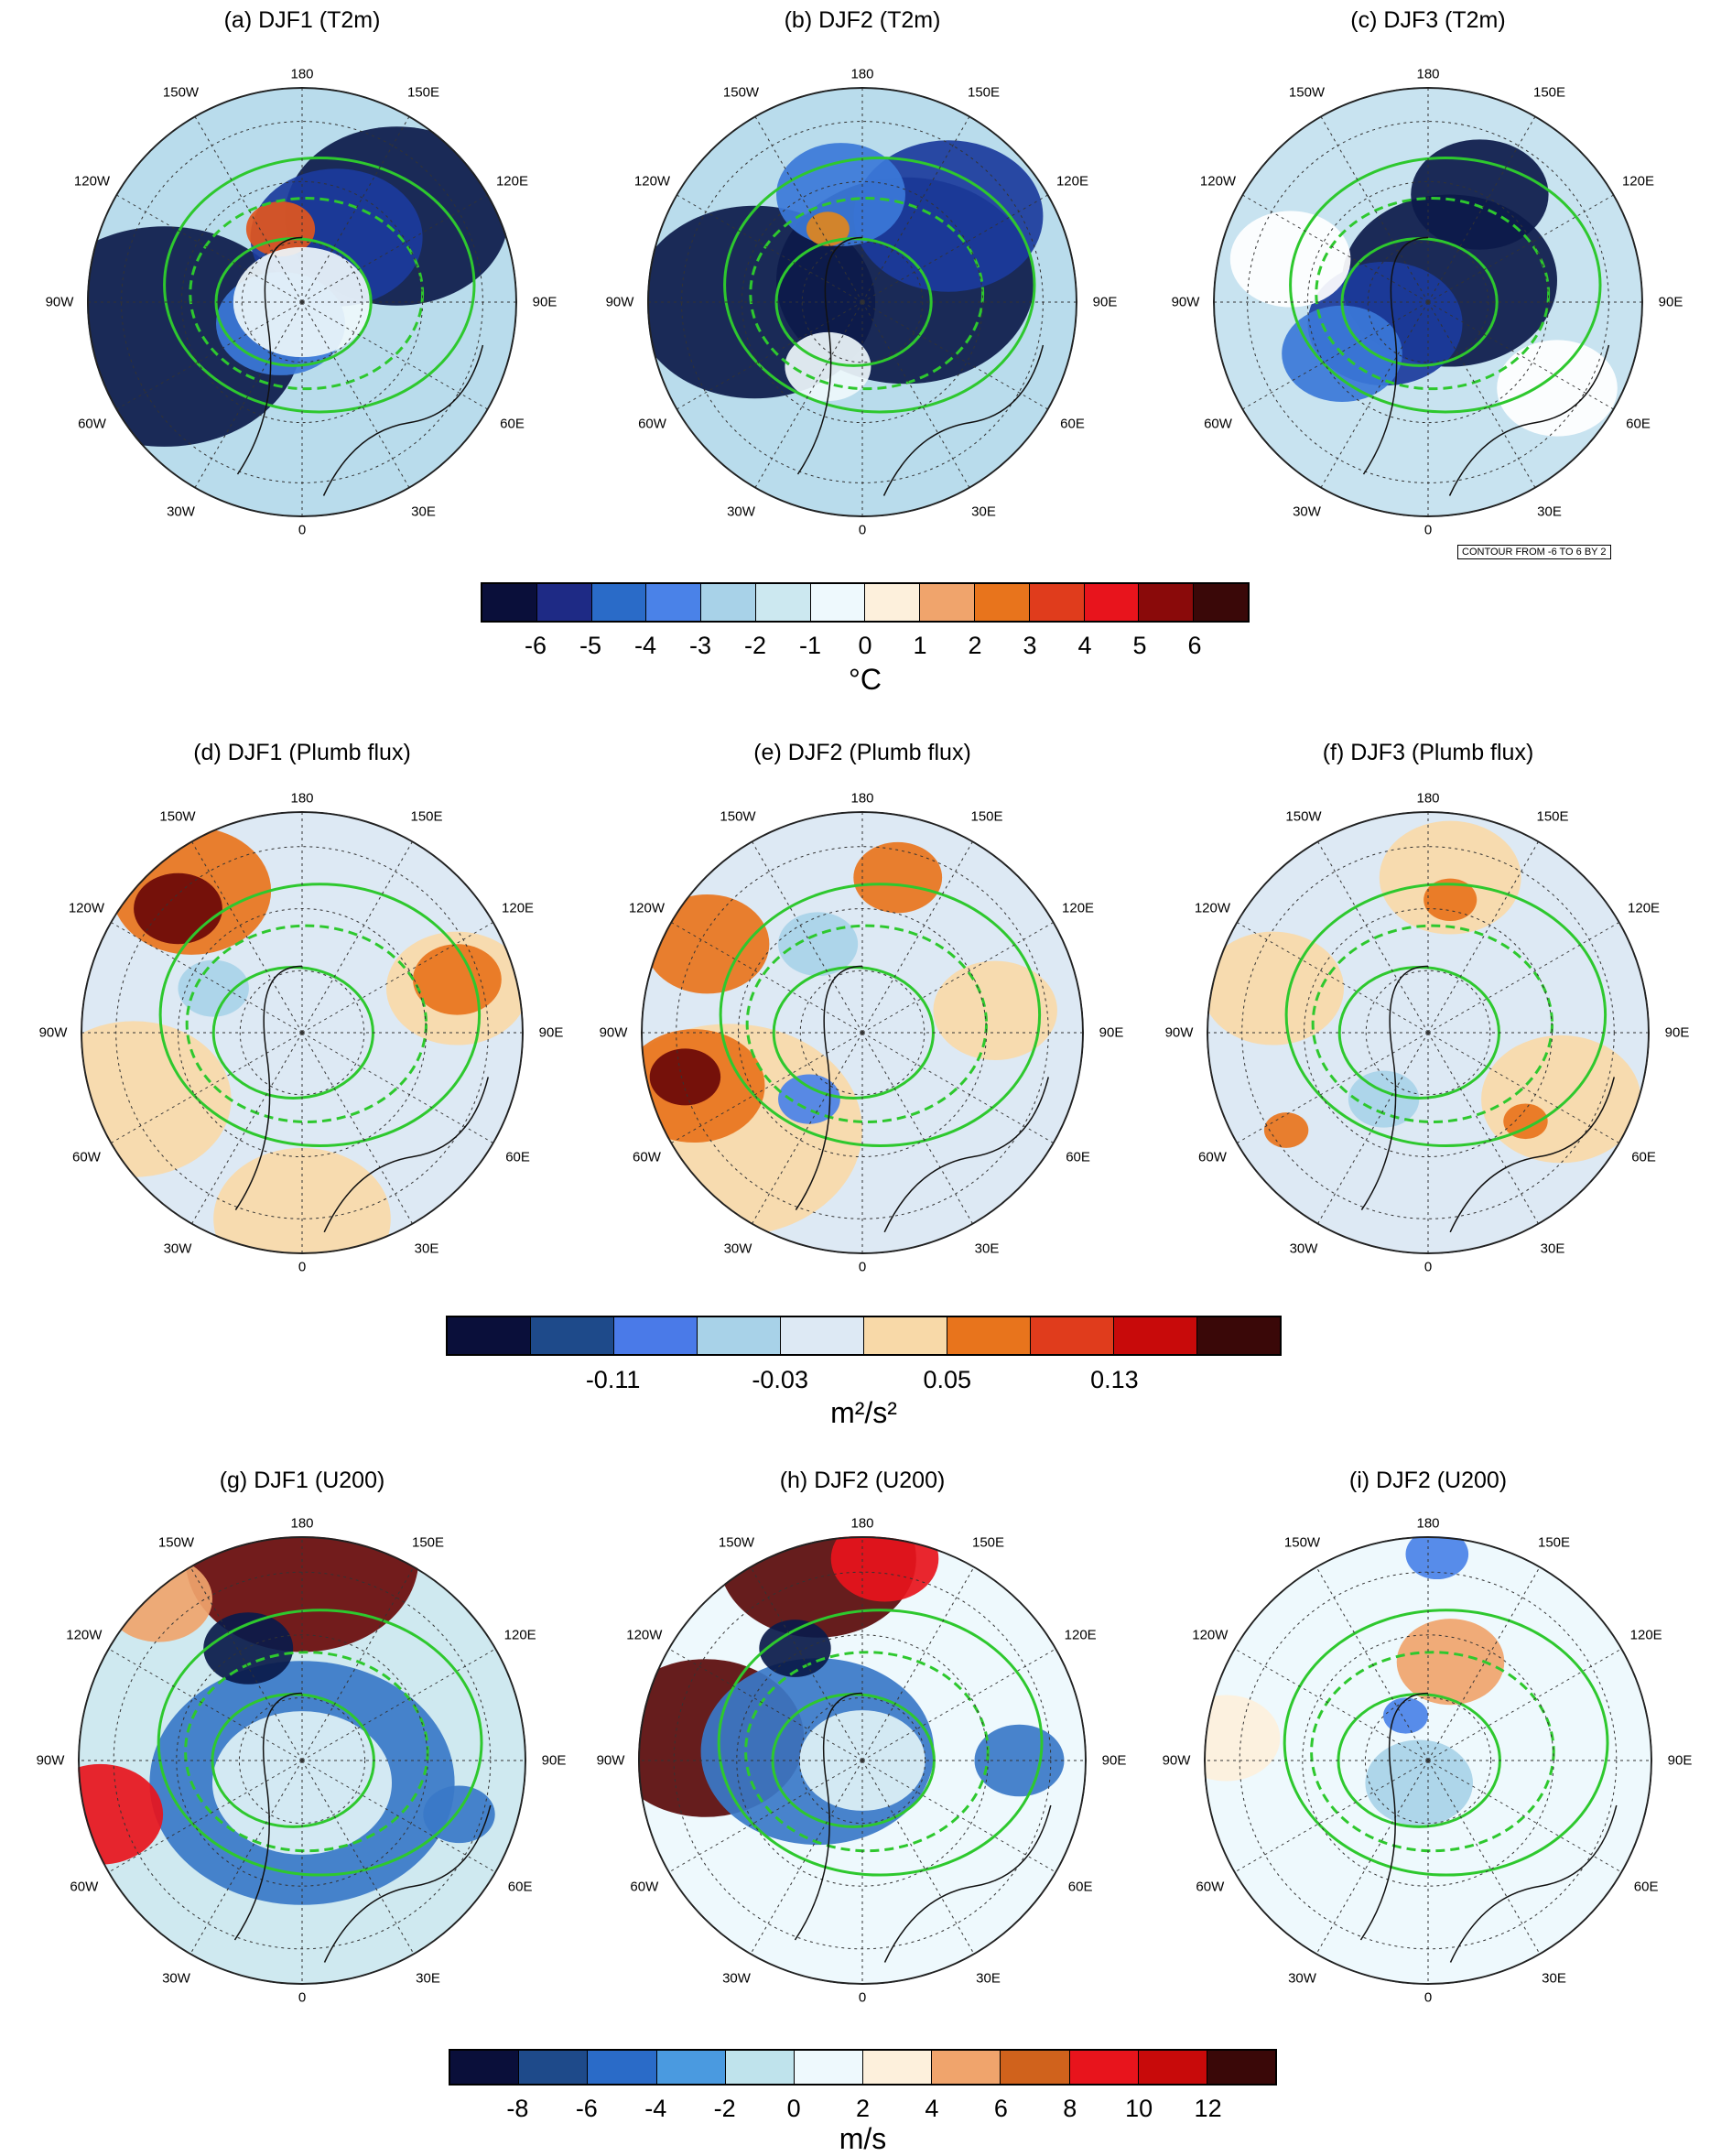 The width and height of the screenshot is (1732, 2156). Describe the element at coordinates (741, 92) in the screenshot. I see `longitude-label: 150W` at that location.